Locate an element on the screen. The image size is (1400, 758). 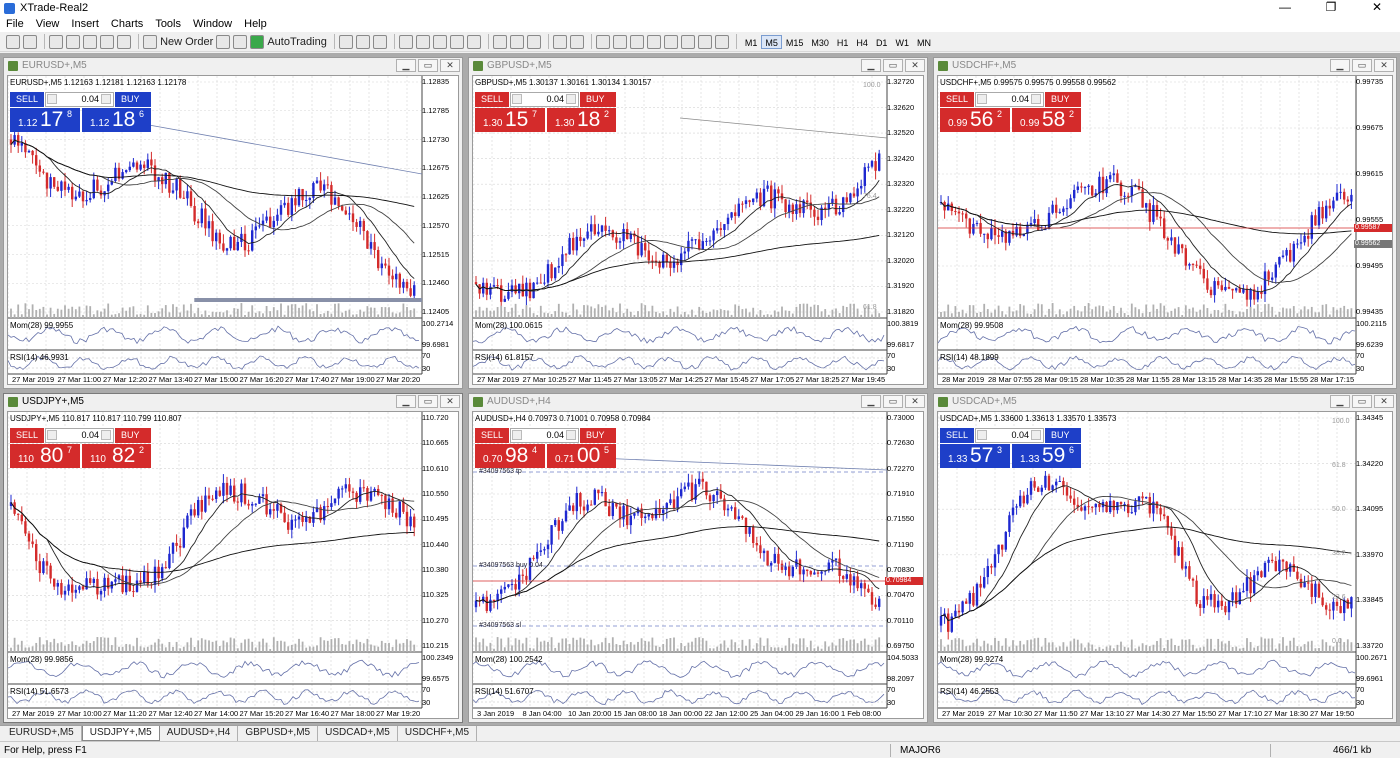
arrows-tool is located at coordinates (721, 42).